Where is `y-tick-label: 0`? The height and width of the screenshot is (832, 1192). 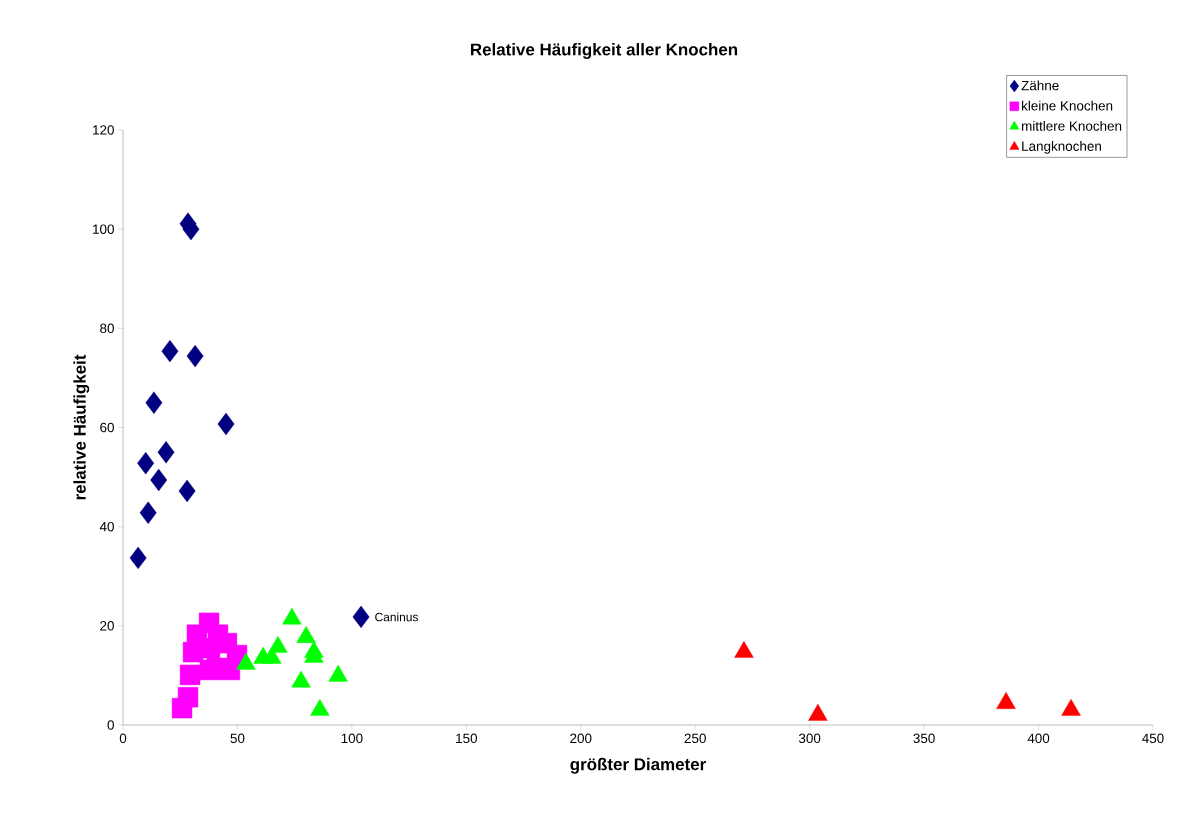
y-tick-label: 0 is located at coordinates (110, 725).